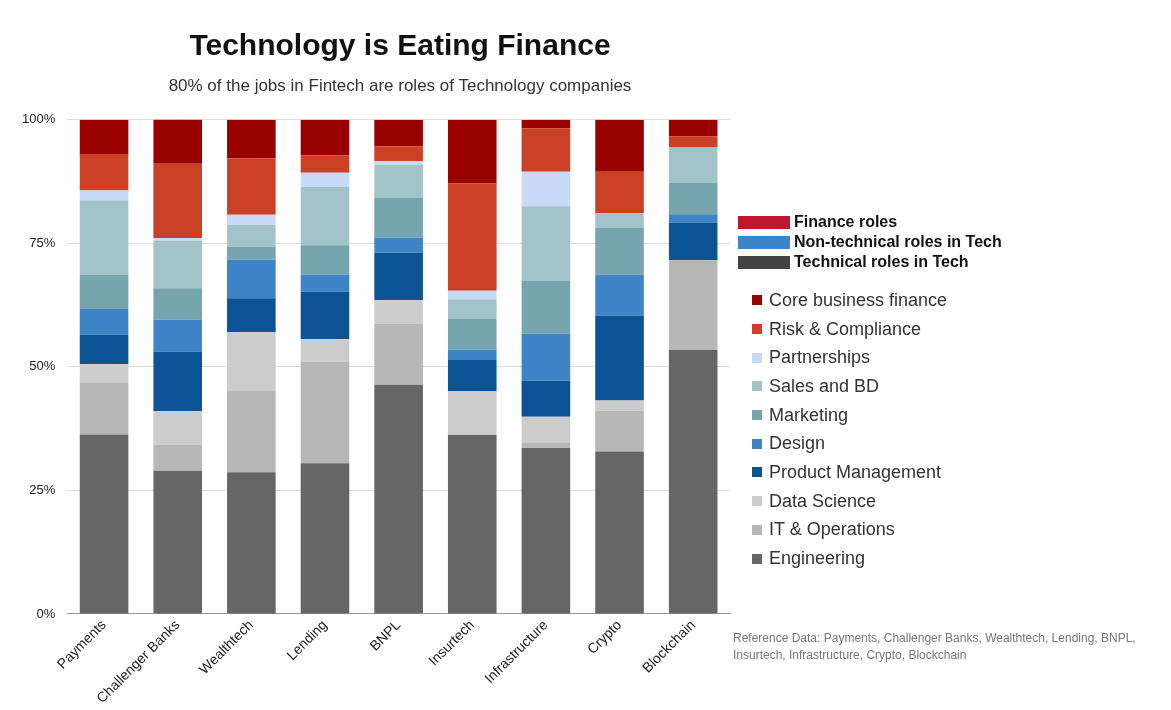  What do you see at coordinates (898, 242) in the screenshot?
I see `text: Non-technical roles in Tech` at bounding box center [898, 242].